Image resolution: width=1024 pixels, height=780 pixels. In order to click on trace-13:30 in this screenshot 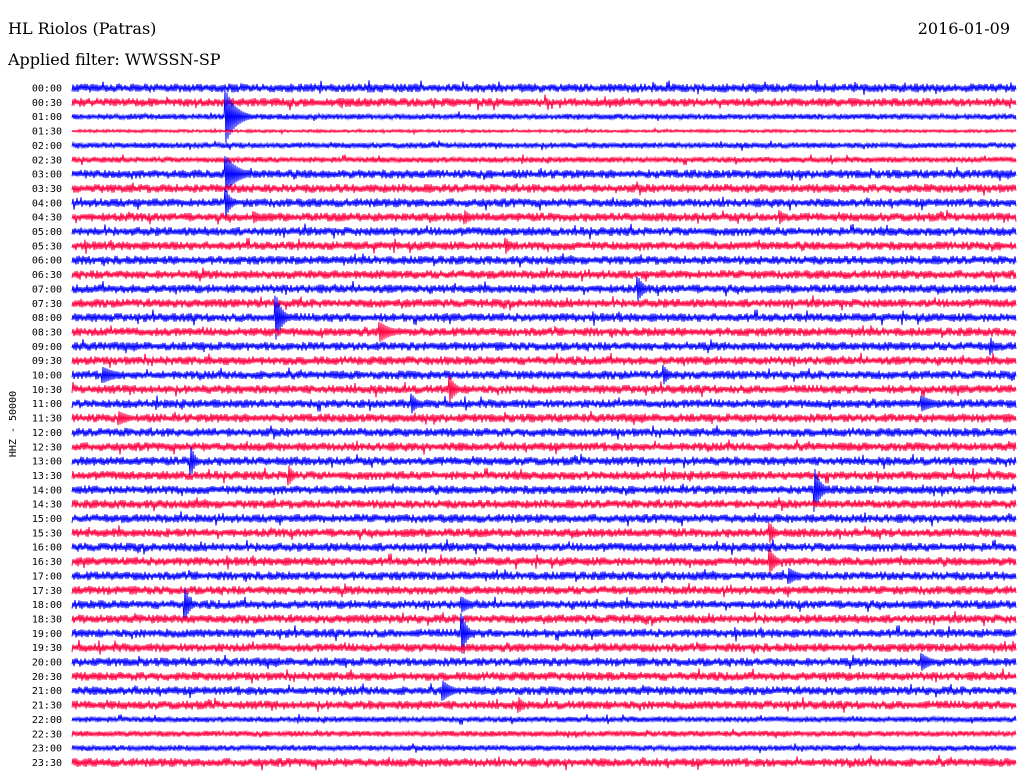, I will do `click(544, 475)`.